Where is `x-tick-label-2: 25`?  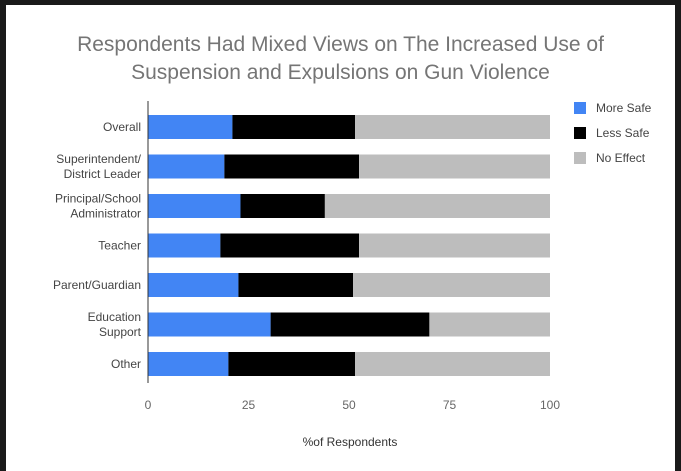 x-tick-label-2: 25 is located at coordinates (249, 405).